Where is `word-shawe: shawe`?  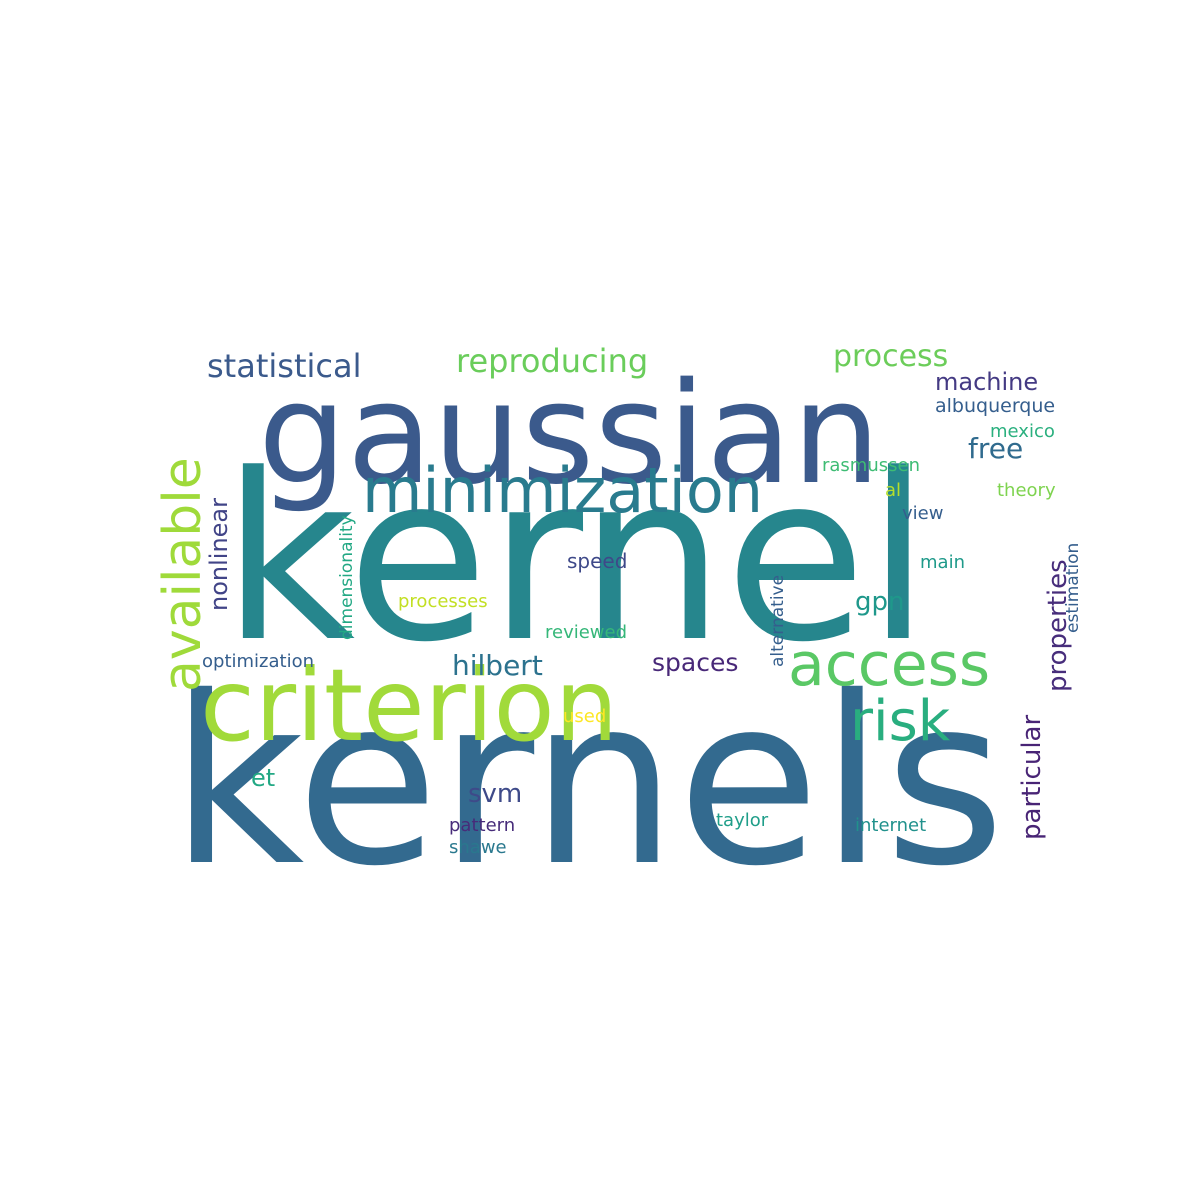
word-shawe: shawe is located at coordinates (478, 847).